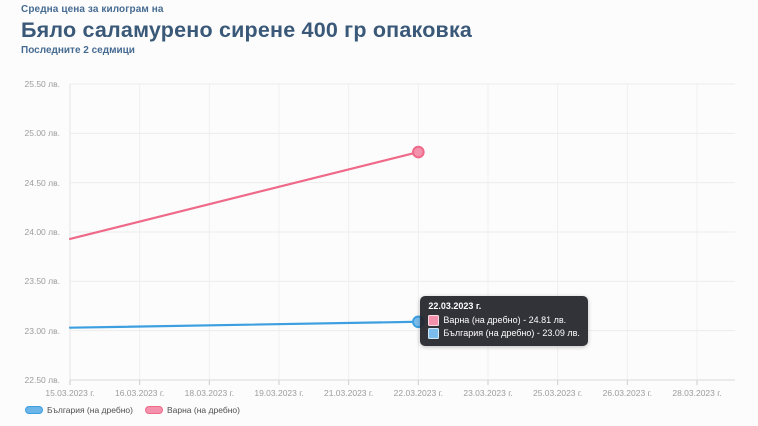 The image size is (758, 426). What do you see at coordinates (42, 133) in the screenshot?
I see `y-axis-label: 25.00 лв.` at bounding box center [42, 133].